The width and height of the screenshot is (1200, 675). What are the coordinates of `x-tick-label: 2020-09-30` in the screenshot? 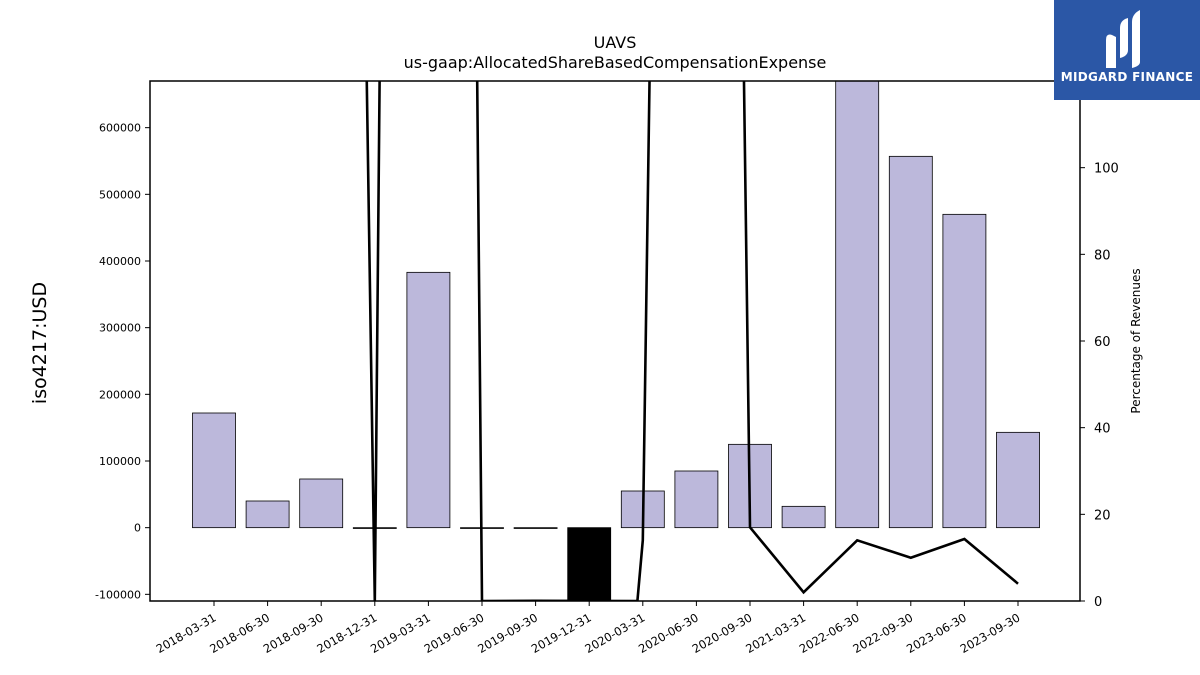 It's located at (722, 633).